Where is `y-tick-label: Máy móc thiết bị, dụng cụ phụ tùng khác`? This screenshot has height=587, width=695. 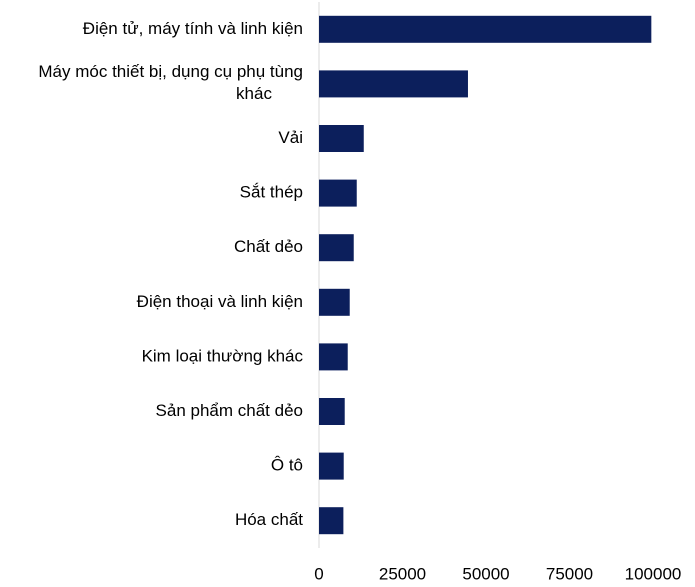
y-tick-label: Máy móc thiết bị, dụng cụ phụ tùng khác is located at coordinates (170, 82).